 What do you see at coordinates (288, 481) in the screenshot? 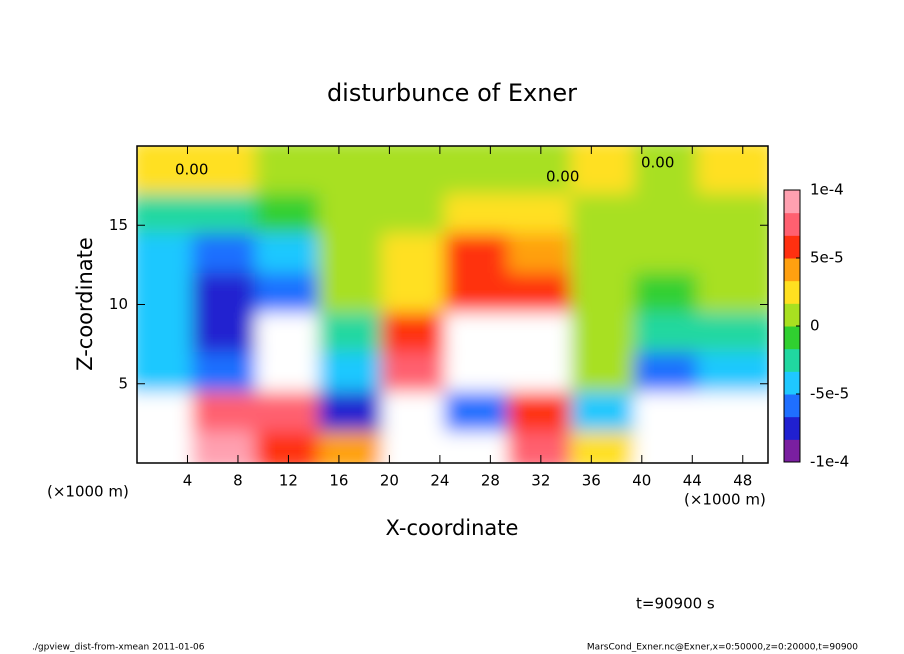
I see `x-tick-label: 12` at bounding box center [288, 481].